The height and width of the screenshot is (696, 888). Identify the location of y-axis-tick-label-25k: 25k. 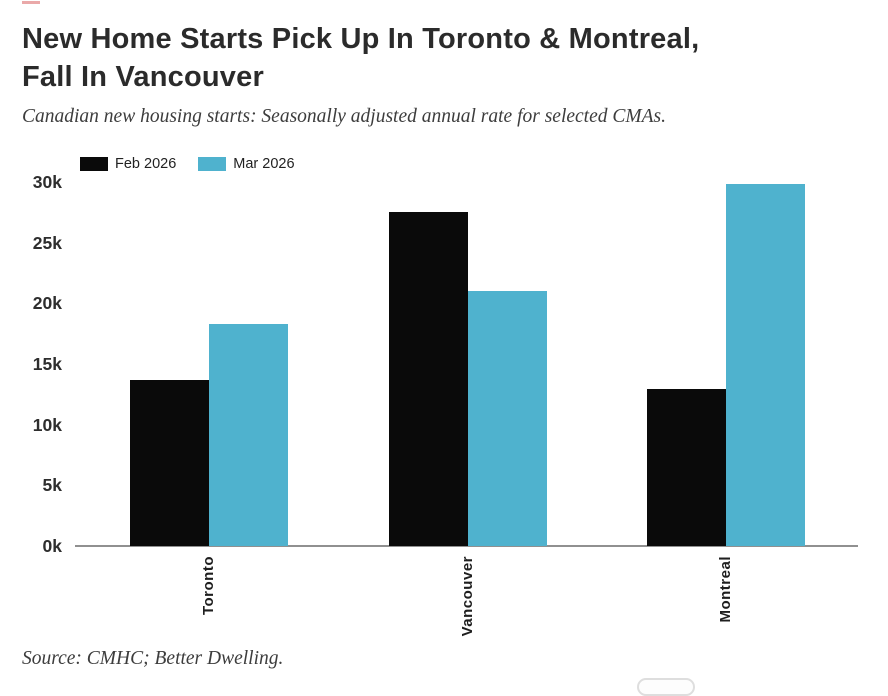
(47, 242).